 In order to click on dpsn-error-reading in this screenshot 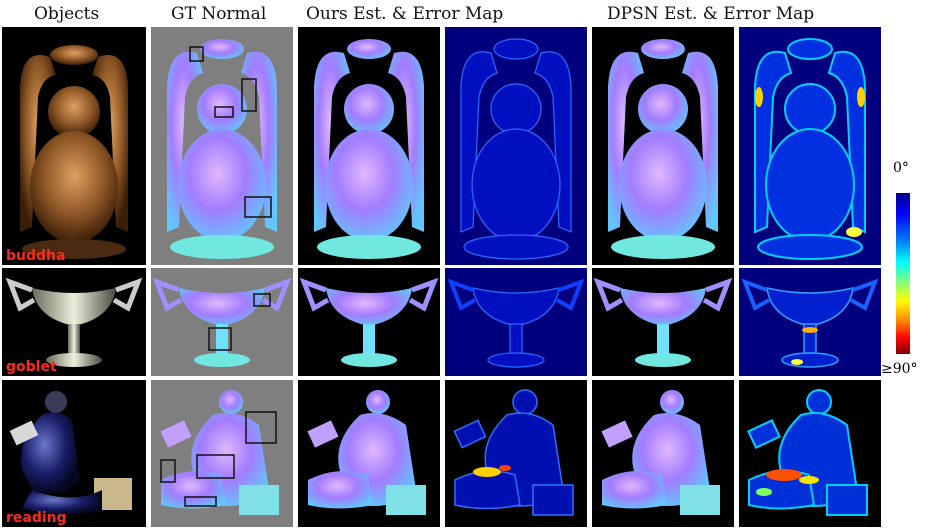, I will do `click(810, 453)`.